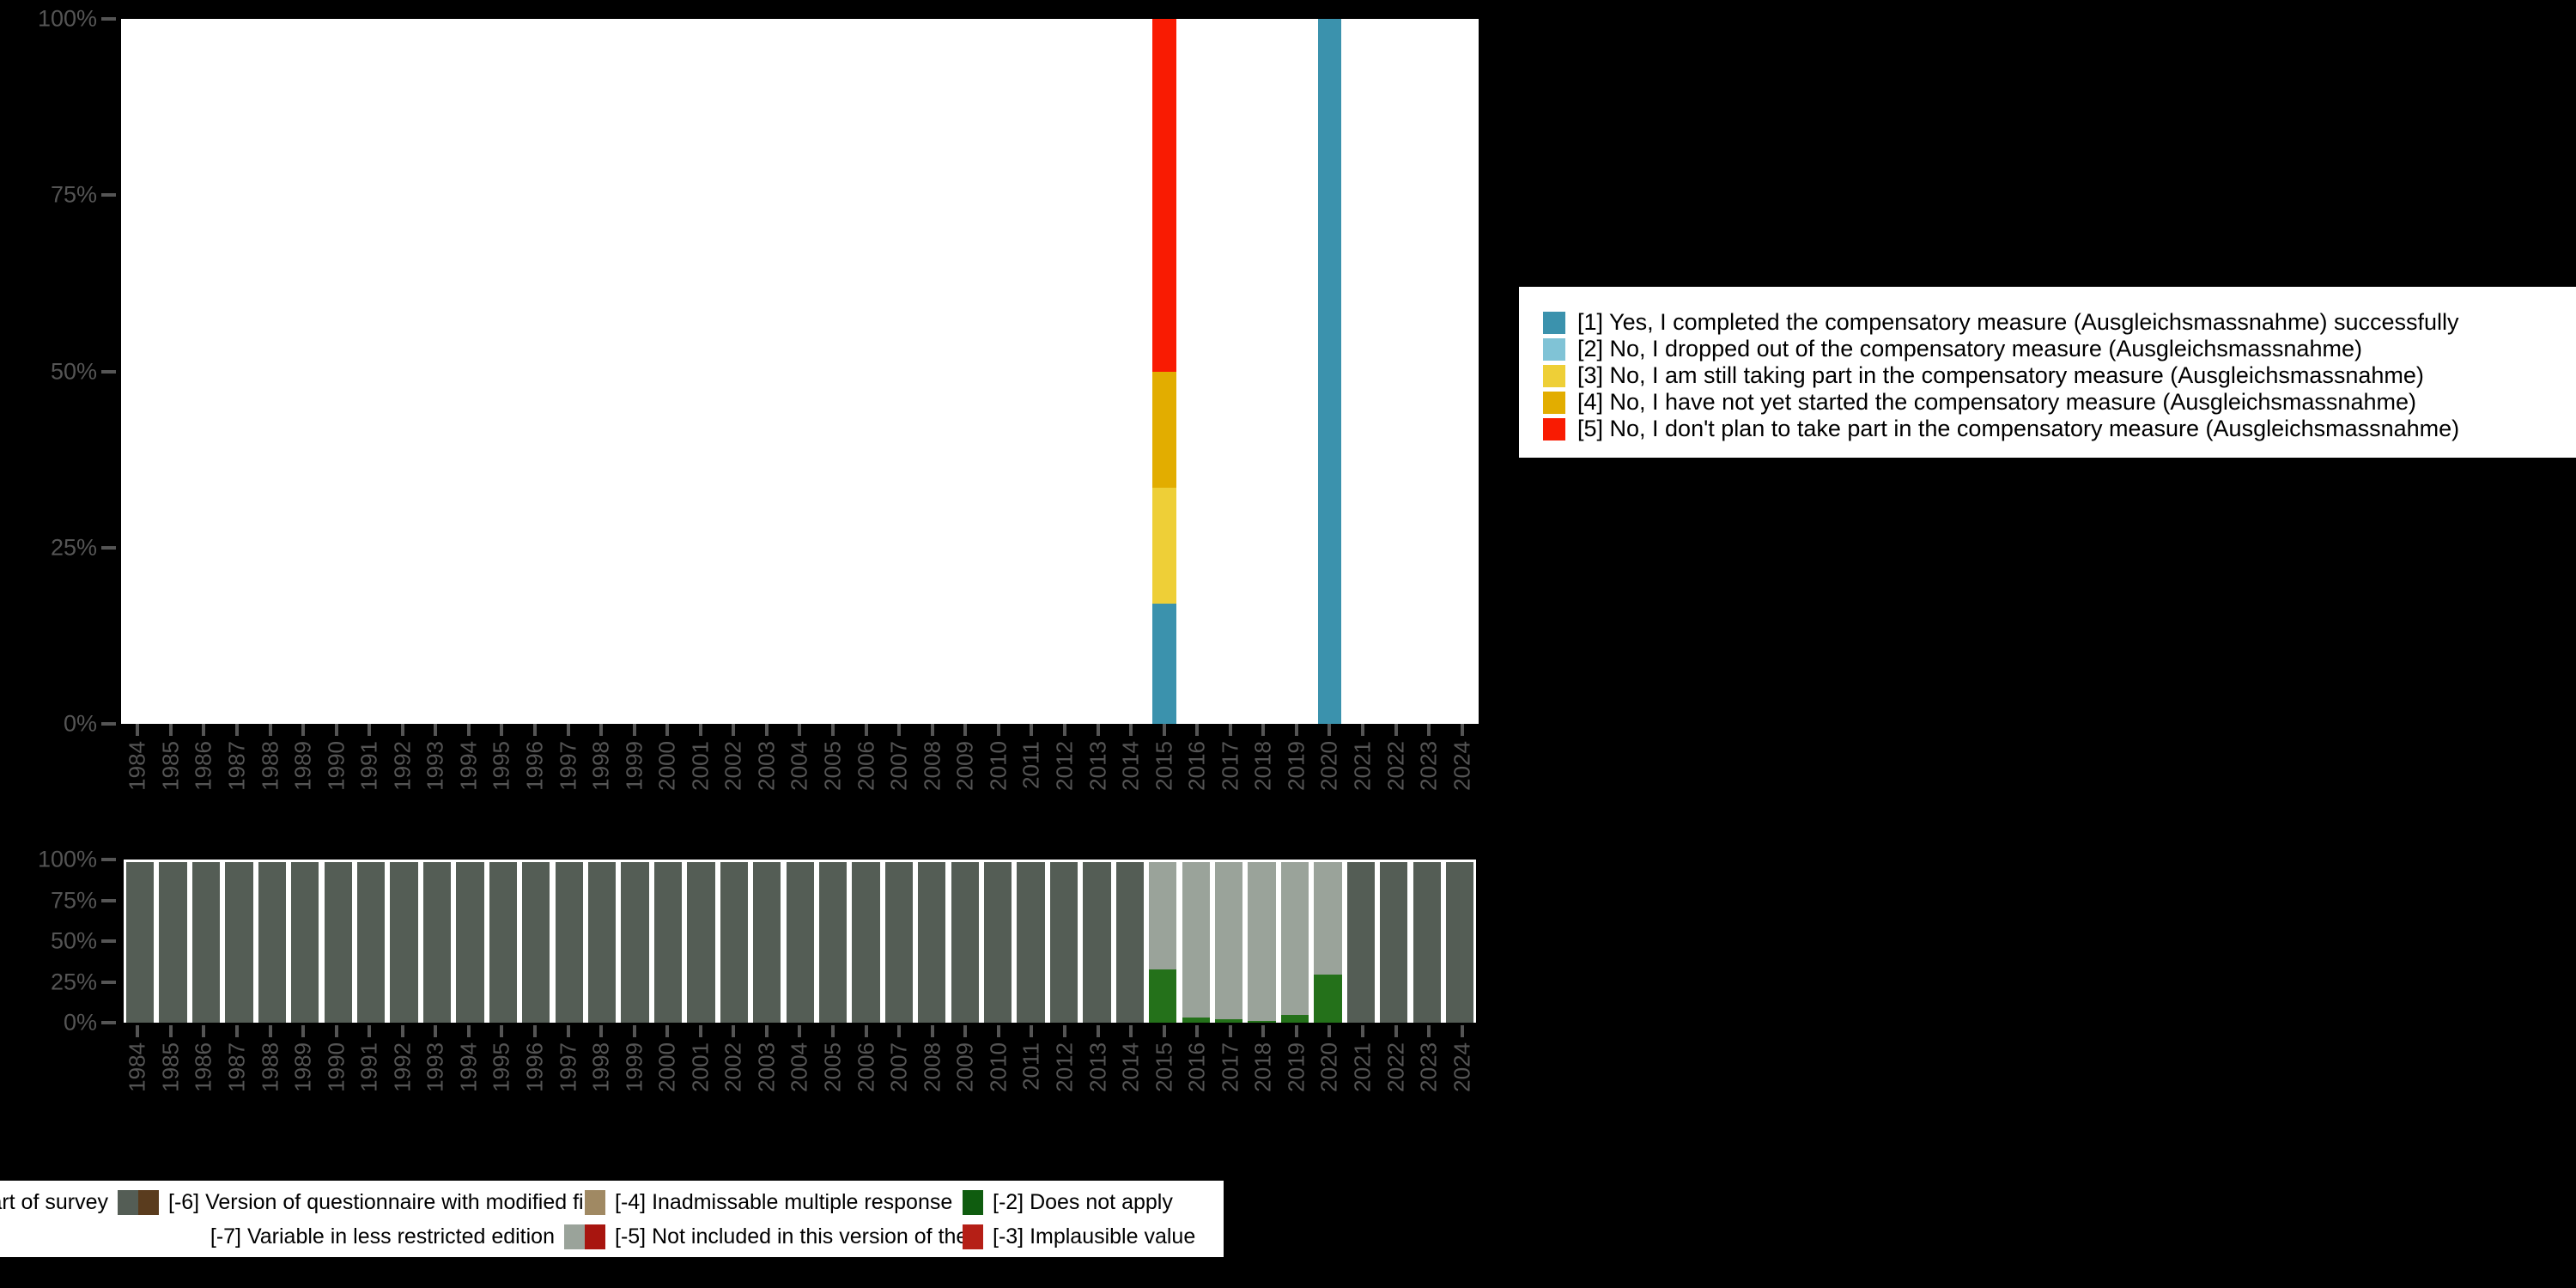 Image resolution: width=2576 pixels, height=1288 pixels. Describe the element at coordinates (69, 1260) in the screenshot. I see `missing-values-legend-item: [-1] No answer` at that location.